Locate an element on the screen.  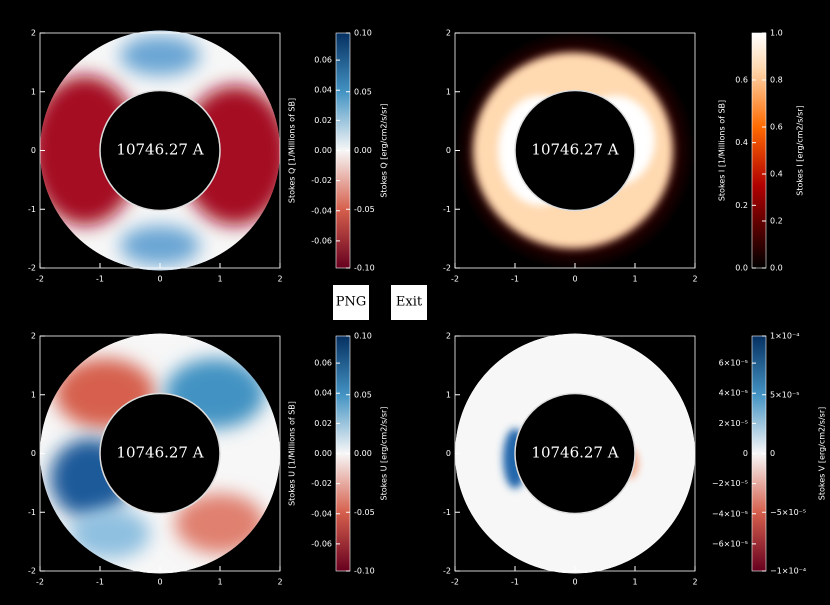
colorbar-tick-label: 0.02 is located at coordinates (323, 120).